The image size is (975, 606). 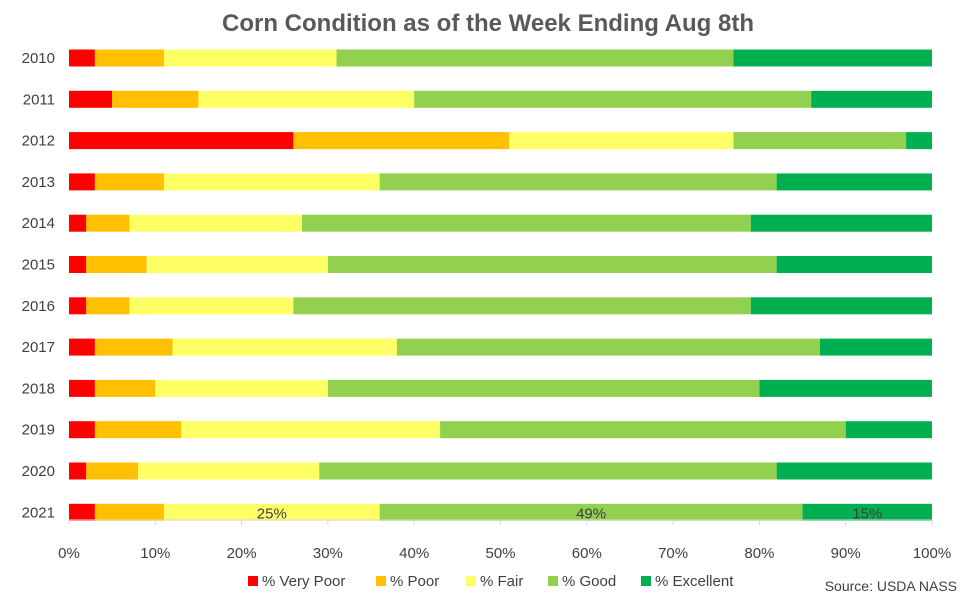 I want to click on bar-2017-good, so click(x=608, y=347).